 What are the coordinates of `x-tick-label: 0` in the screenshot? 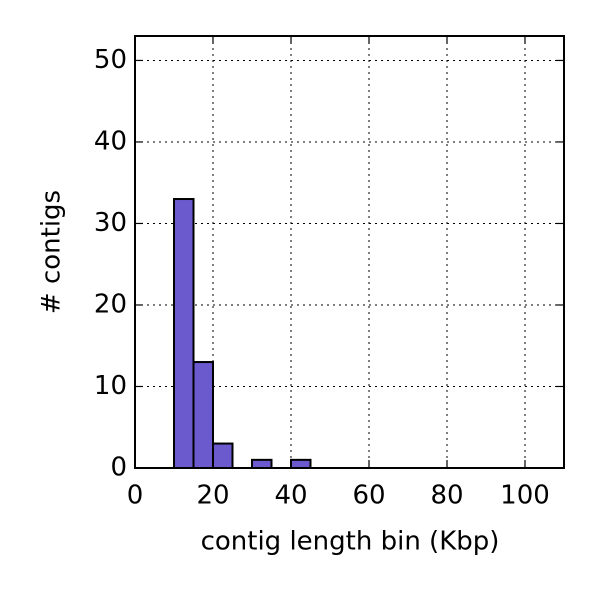 It's located at (135, 496).